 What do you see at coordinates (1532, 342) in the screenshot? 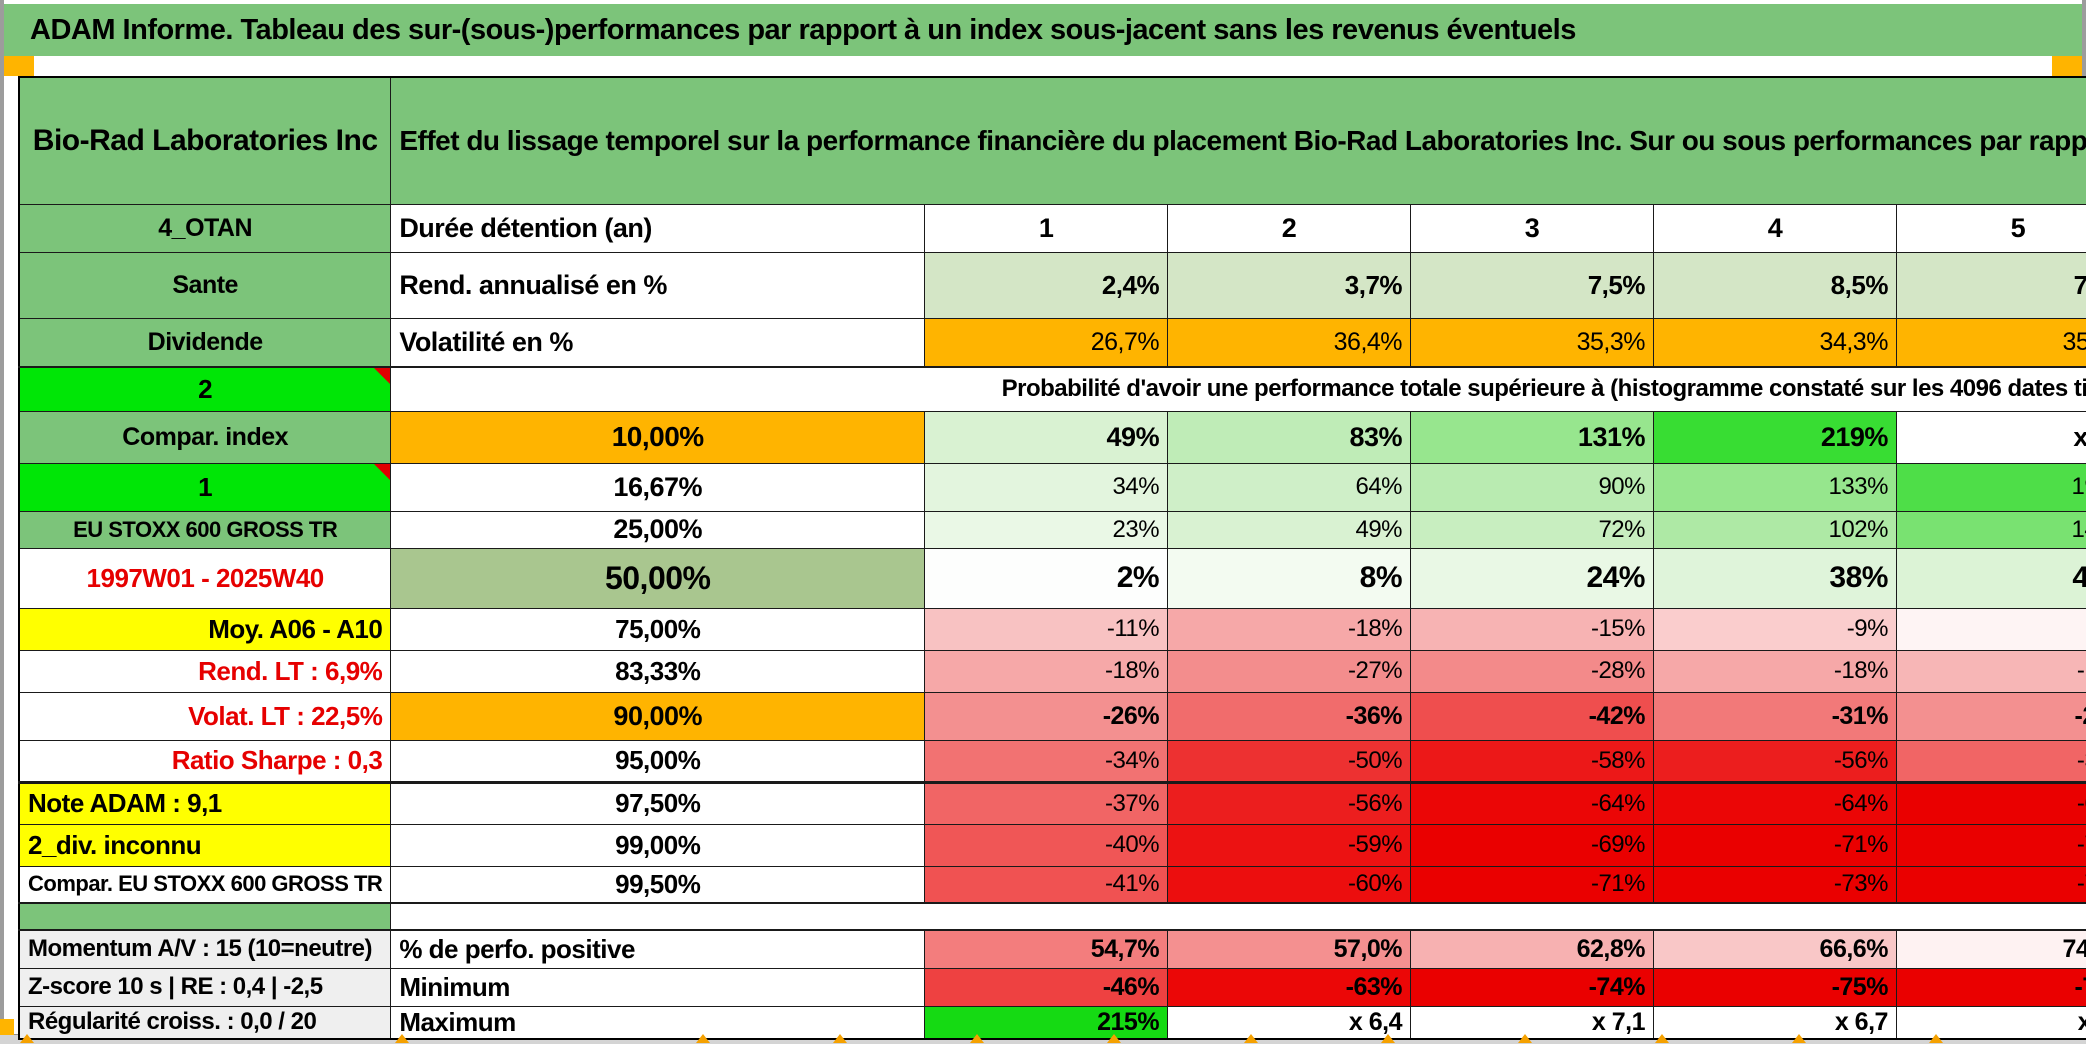
I see `data-cell: 35,3%` at bounding box center [1532, 342].